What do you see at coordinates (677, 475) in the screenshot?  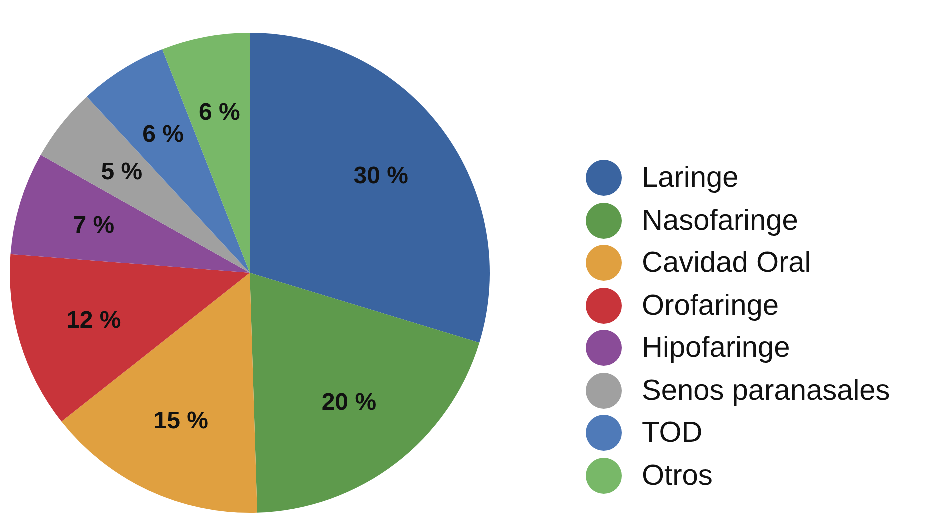 I see `legend-label: Otros` at bounding box center [677, 475].